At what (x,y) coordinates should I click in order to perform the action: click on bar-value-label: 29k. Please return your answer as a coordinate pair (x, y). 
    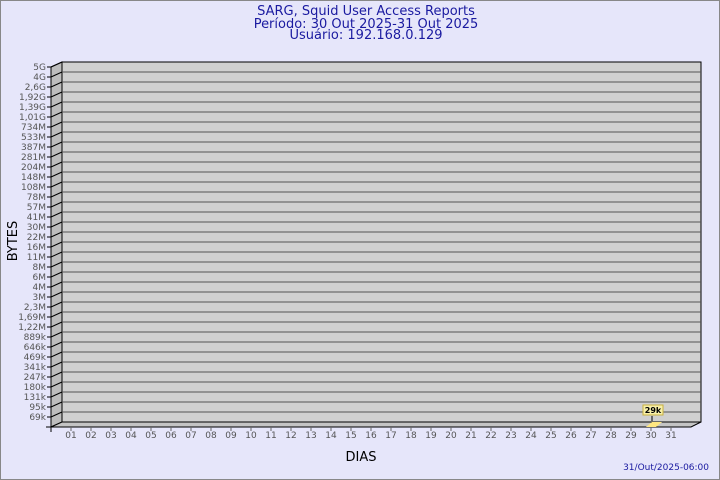
    Looking at the image, I should click on (653, 410).